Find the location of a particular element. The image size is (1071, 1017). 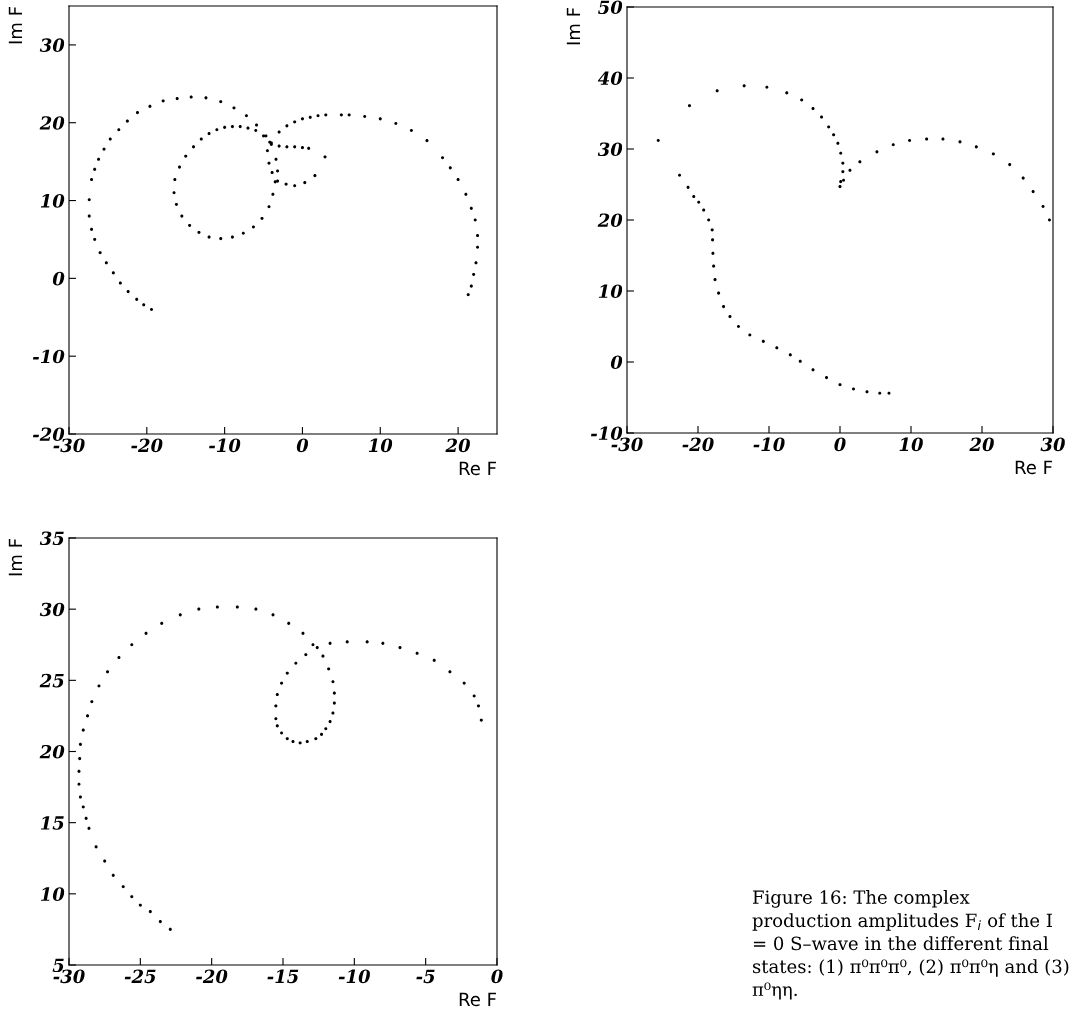

y-tick-label: 35 is located at coordinates (51, 538).